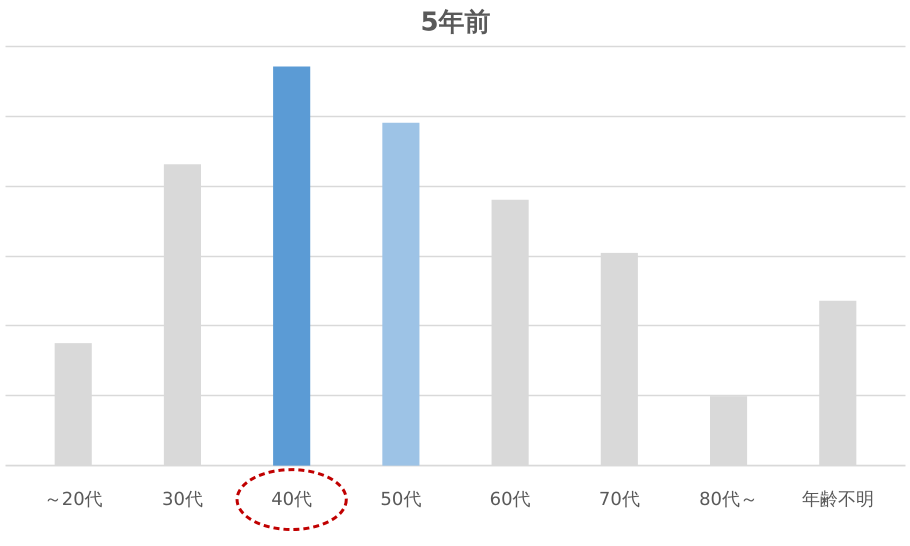  I want to click on x-tick-label: 80代～, so click(728, 499).